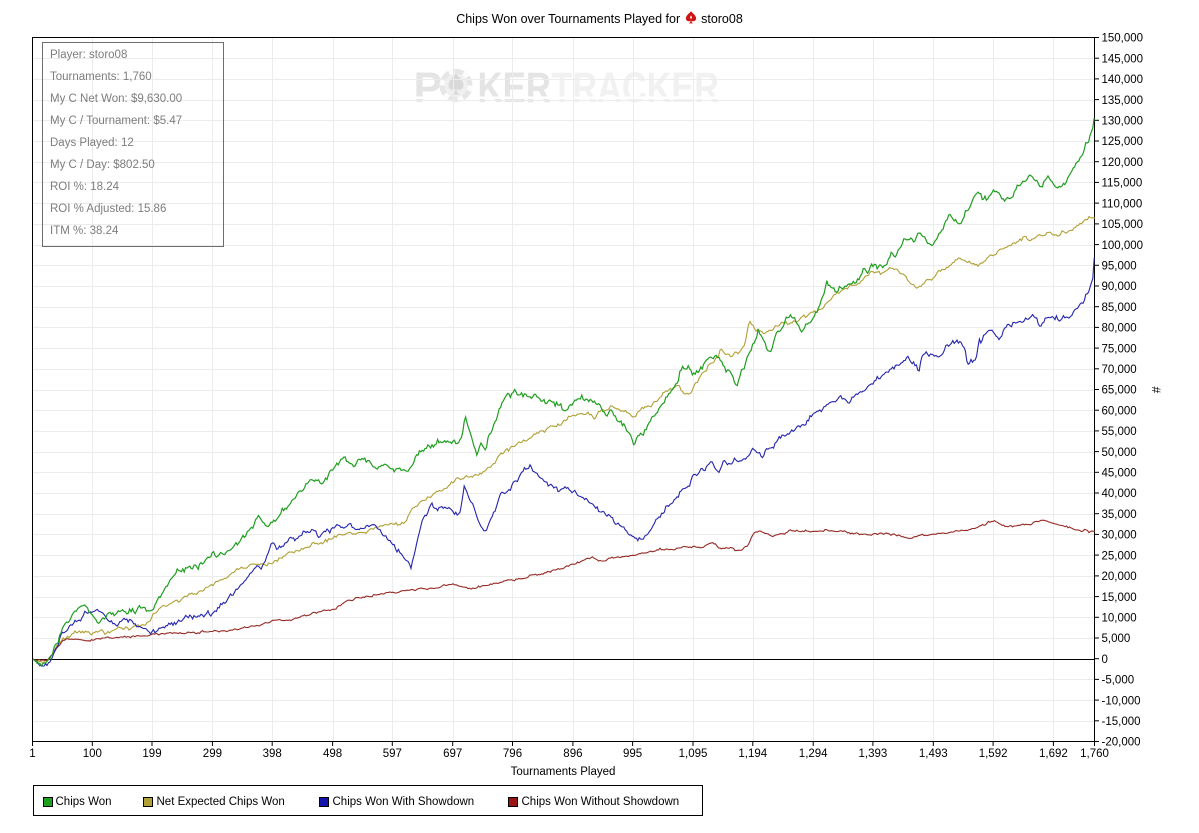  I want to click on svg-text: 135,000, so click(1123, 101).